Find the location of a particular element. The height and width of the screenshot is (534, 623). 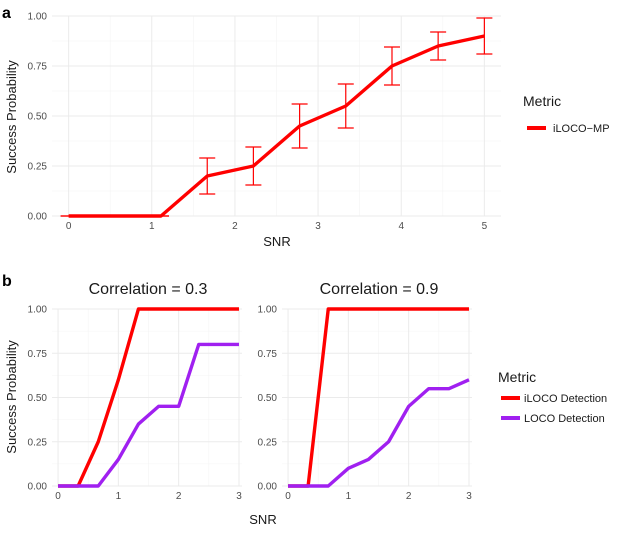

panel-b-legend-label-iloco-detection: iLOCO Detection is located at coordinates (565, 399).